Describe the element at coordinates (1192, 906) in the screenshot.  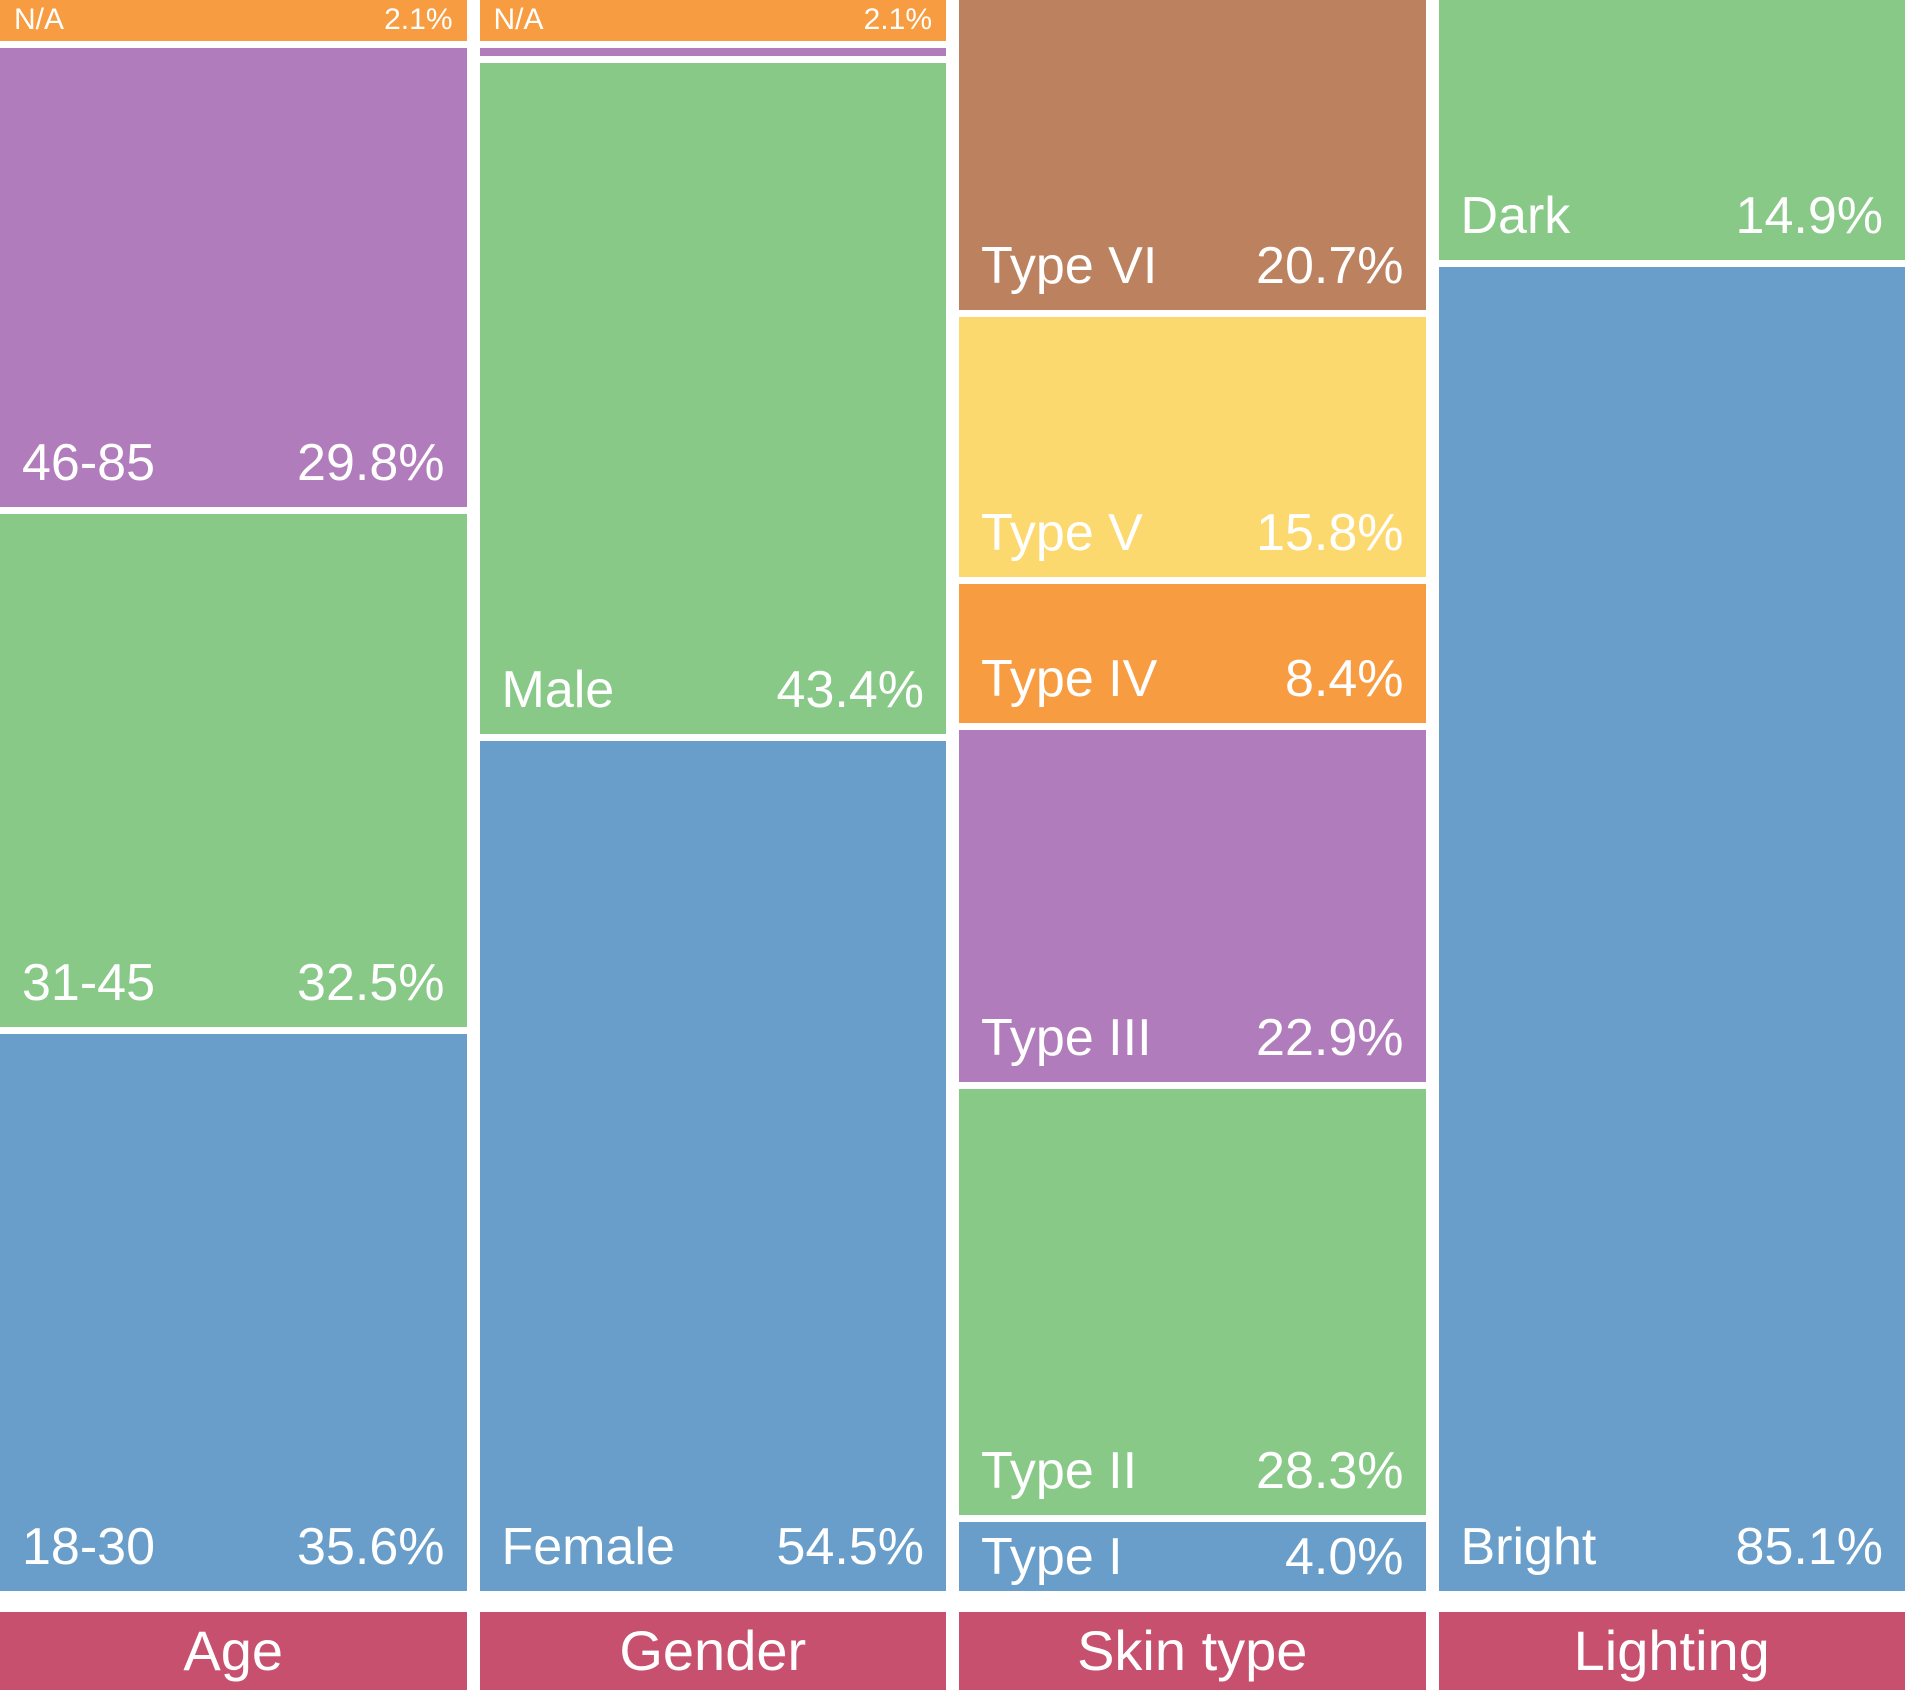
I see `segment-skin-type-iii: Type III 22.9%` at that location.